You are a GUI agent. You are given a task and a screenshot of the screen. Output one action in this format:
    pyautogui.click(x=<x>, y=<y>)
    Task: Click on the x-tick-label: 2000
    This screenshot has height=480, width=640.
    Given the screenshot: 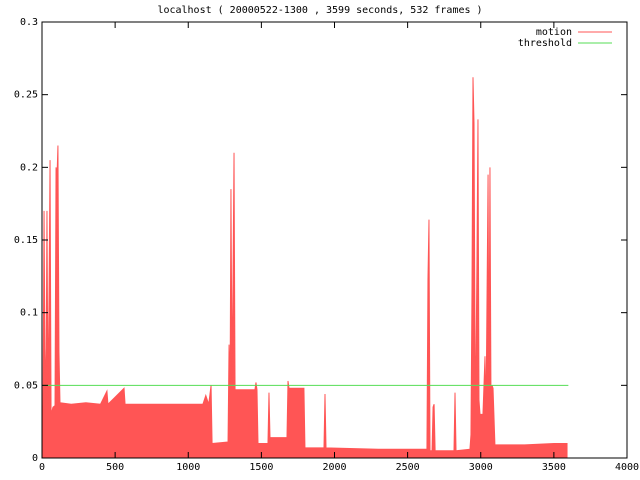 What is the action you would take?
    pyautogui.click(x=334, y=467)
    